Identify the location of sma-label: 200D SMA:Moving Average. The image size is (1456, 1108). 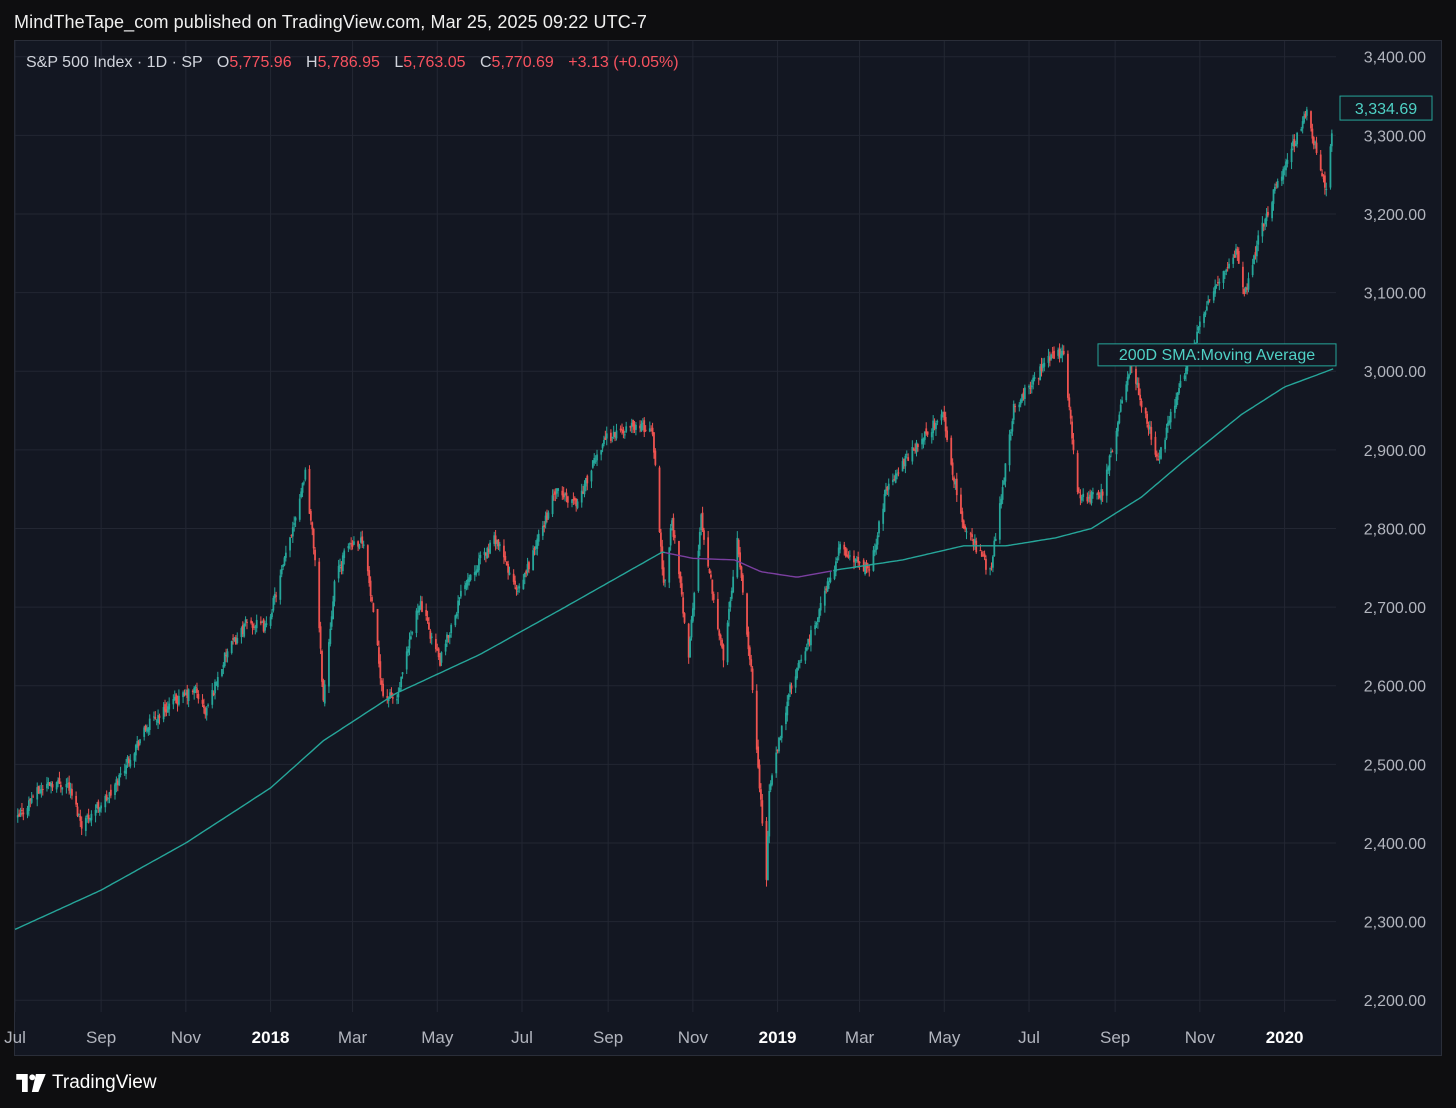
(1217, 355).